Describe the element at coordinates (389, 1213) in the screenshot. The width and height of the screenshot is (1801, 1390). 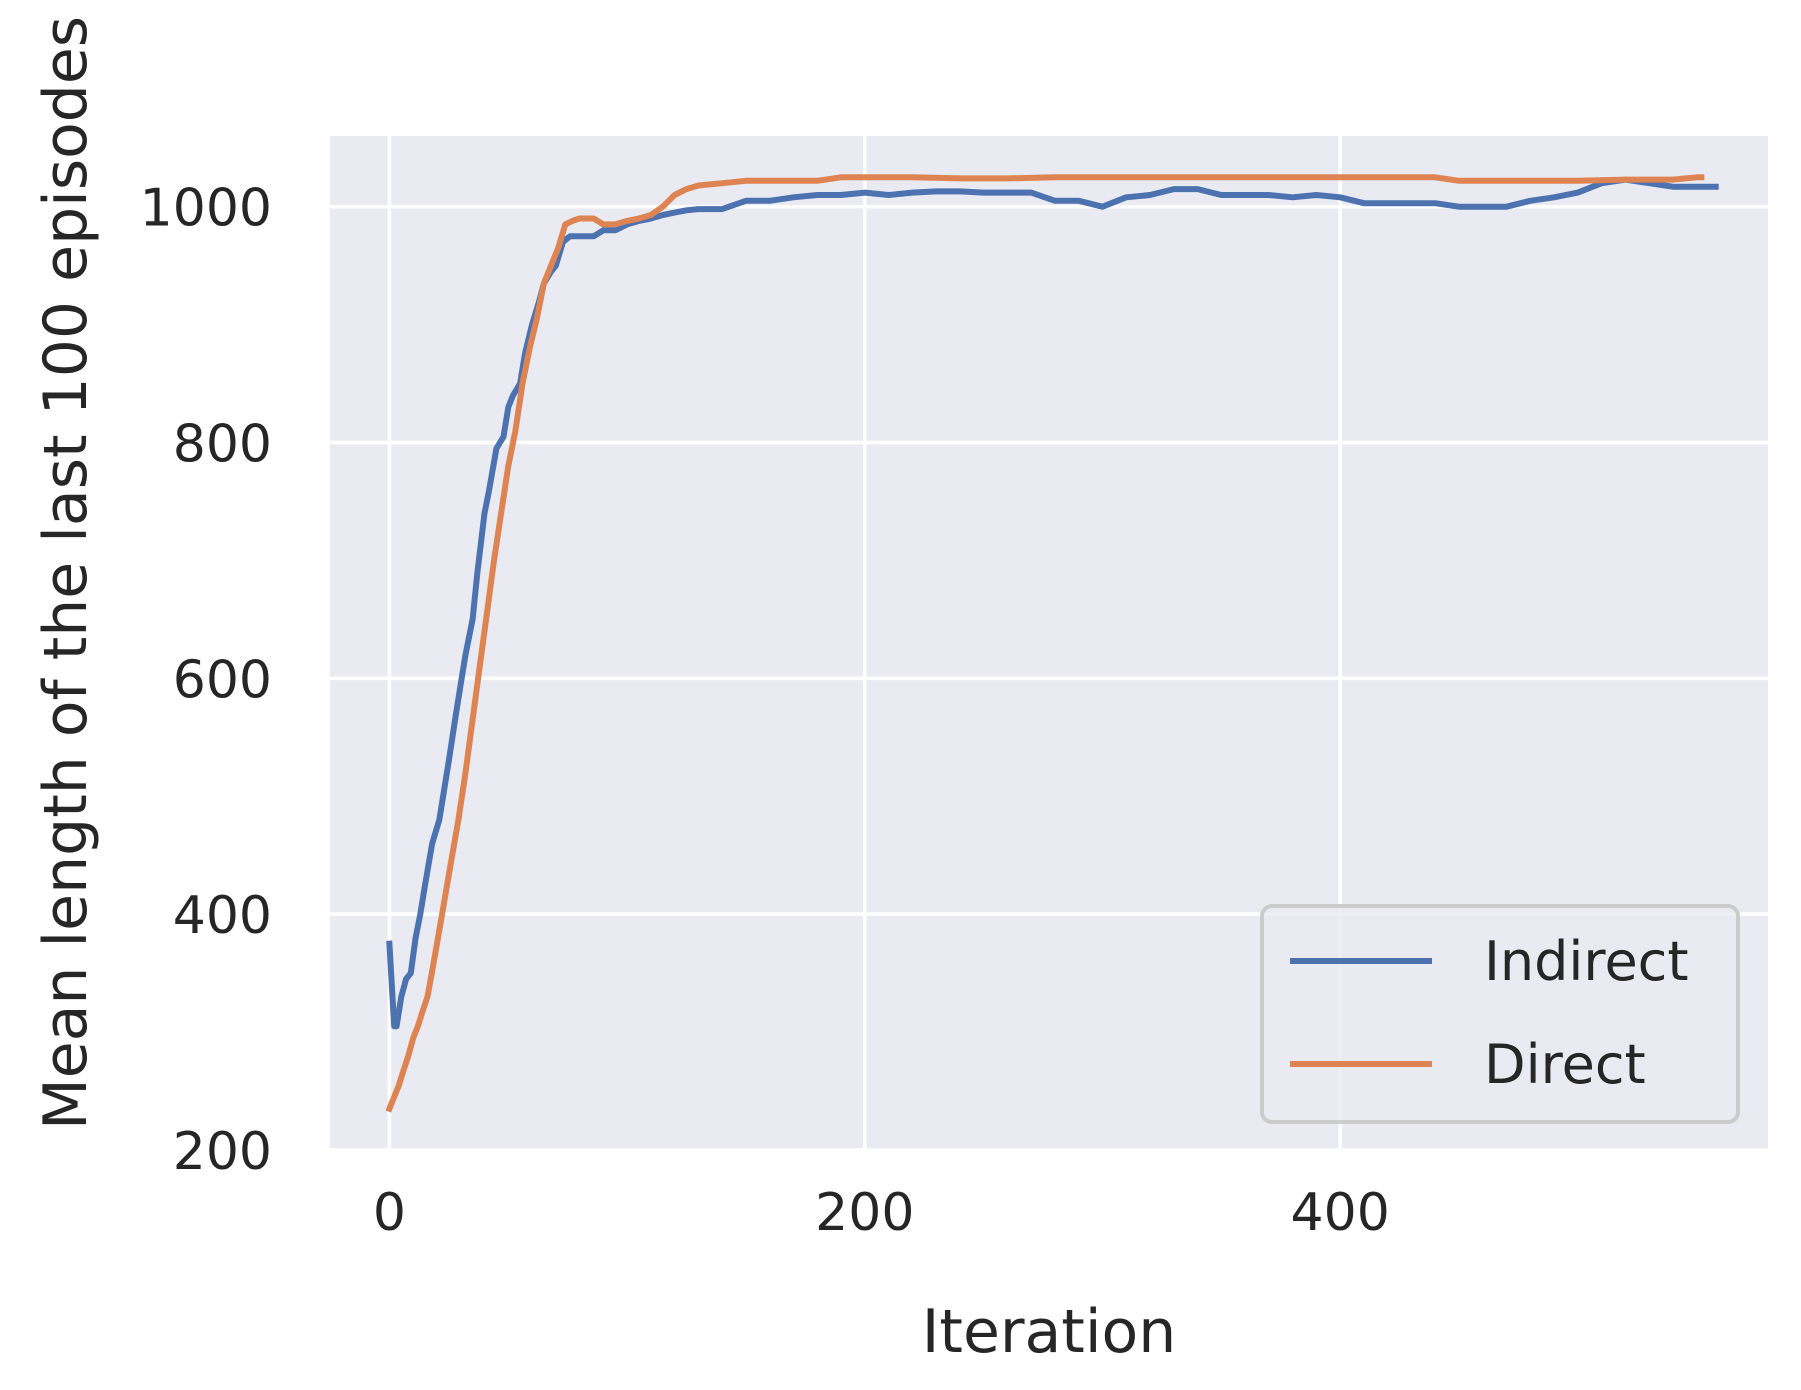
I see `x-tick-label: 0` at that location.